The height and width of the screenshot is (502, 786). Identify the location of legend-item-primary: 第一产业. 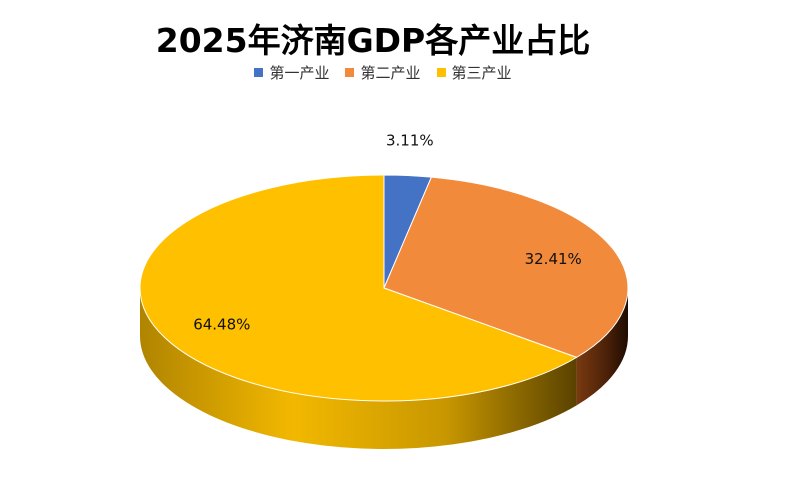
(291, 72).